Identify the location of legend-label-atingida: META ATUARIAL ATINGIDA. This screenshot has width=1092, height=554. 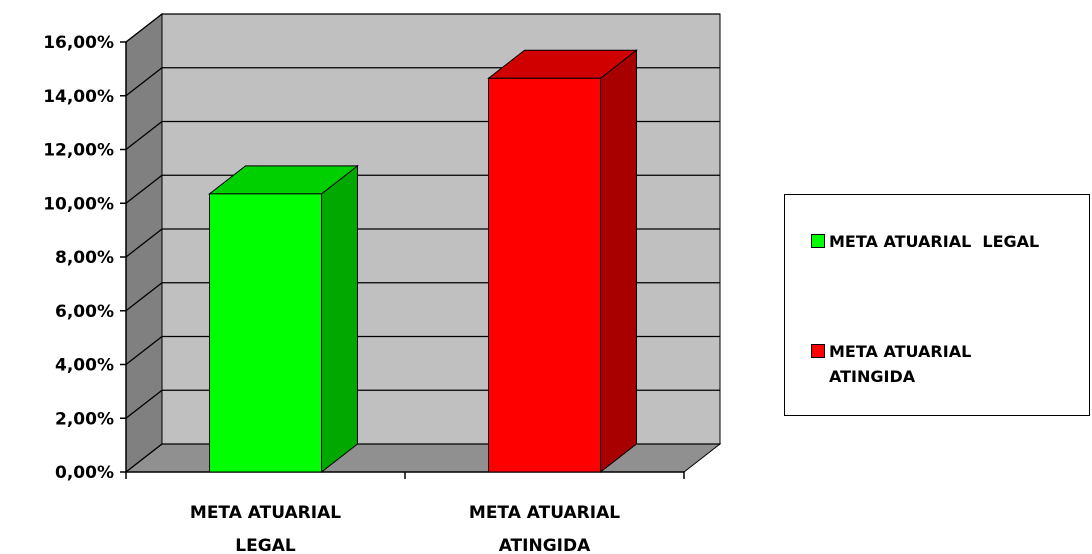
(900, 364).